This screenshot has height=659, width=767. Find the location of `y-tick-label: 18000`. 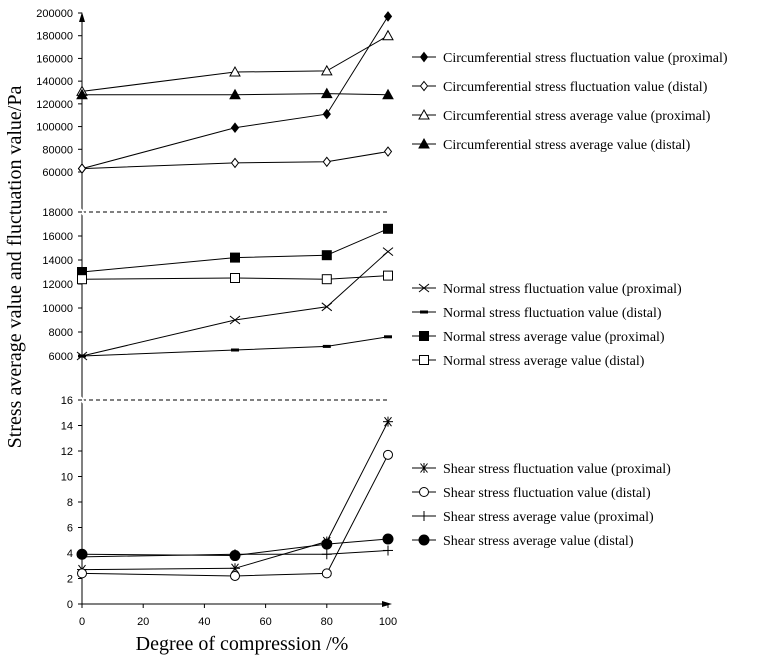

y-tick-label: 18000 is located at coordinates (57, 213).